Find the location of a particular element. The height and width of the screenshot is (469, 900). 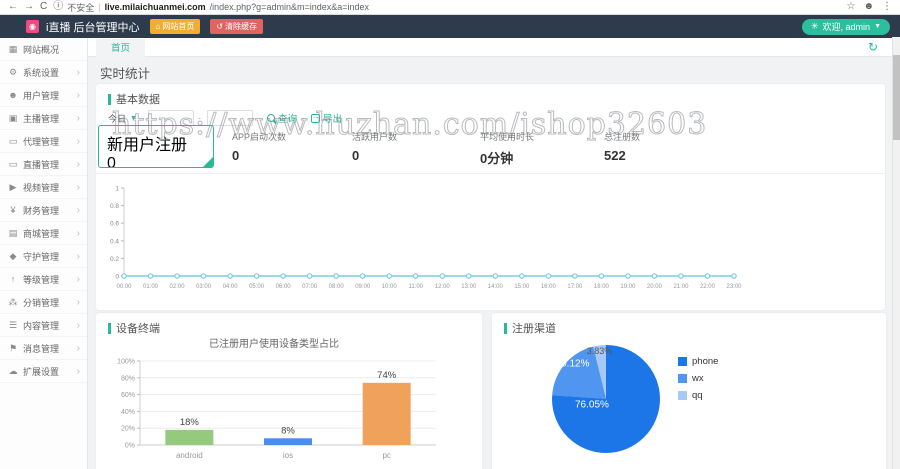

section-accent-bar is located at coordinates (109, 328).